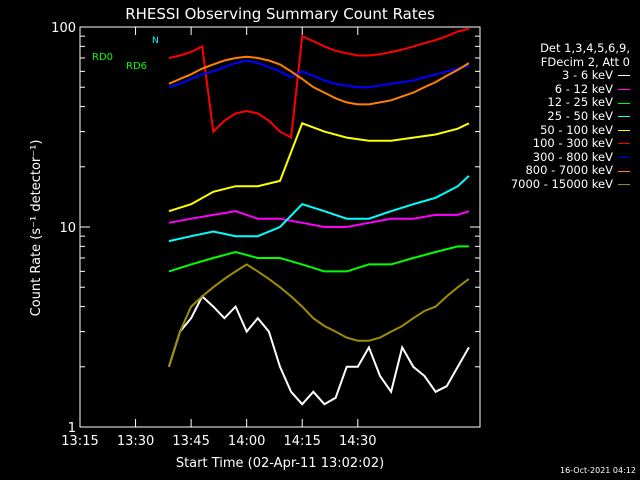  What do you see at coordinates (135, 441) in the screenshot?
I see `x-tick-label-1: 13:30` at bounding box center [135, 441].